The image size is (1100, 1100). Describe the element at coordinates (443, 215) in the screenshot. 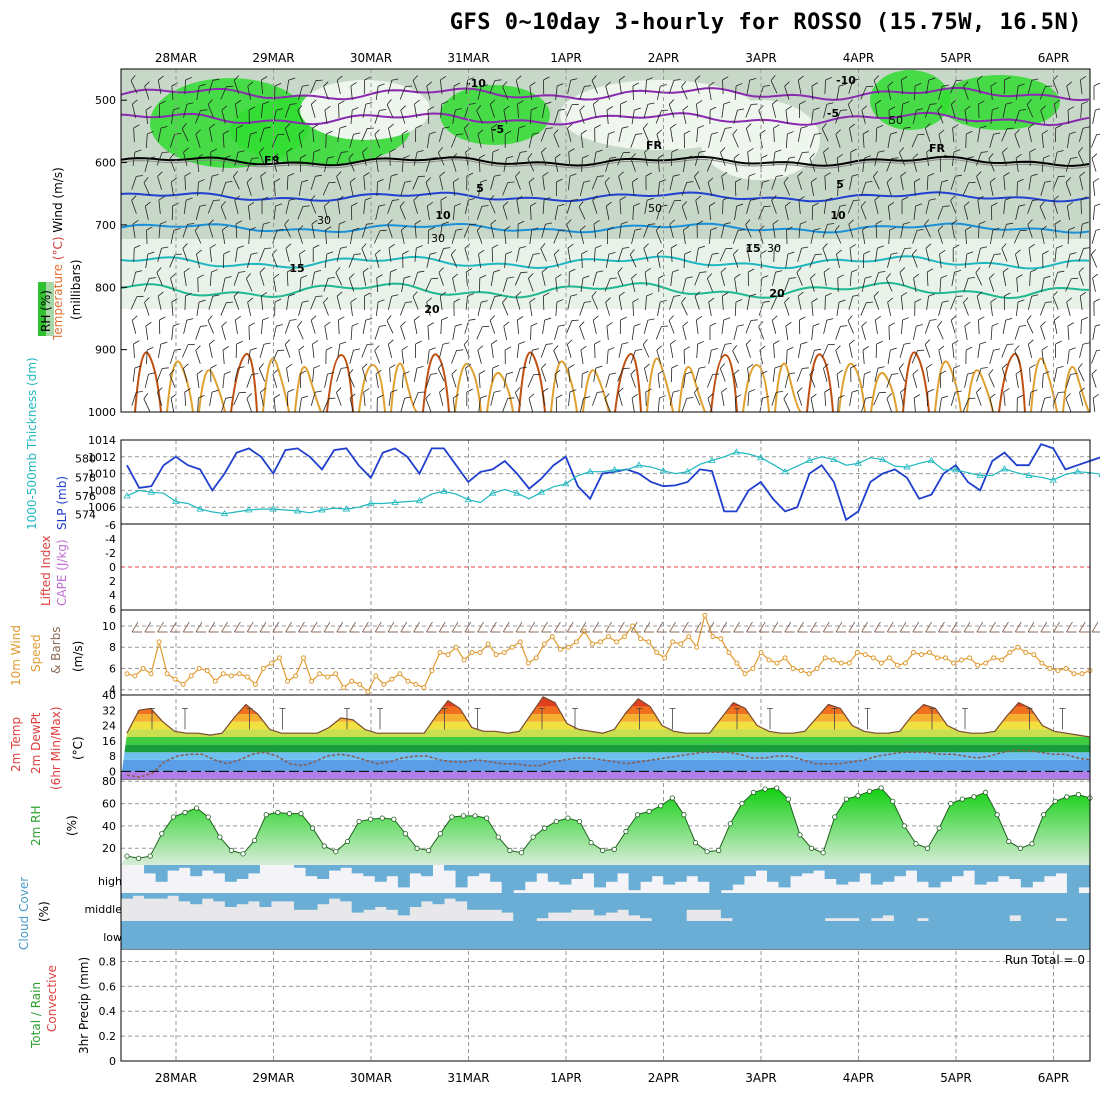

I see `contour-label: 10` at that location.